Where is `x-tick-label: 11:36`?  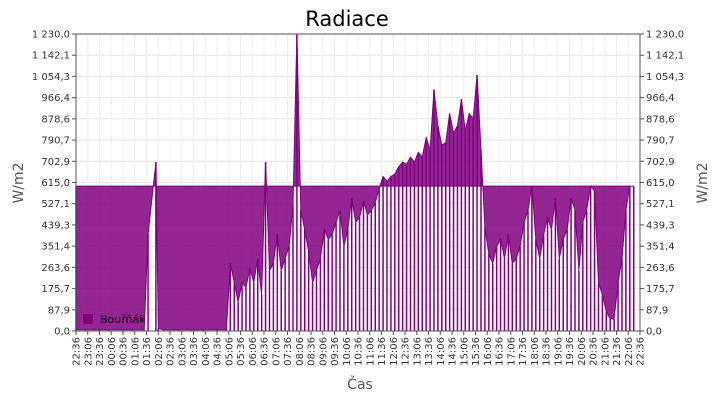
x-tick-label: 11:36 is located at coordinates (382, 351).